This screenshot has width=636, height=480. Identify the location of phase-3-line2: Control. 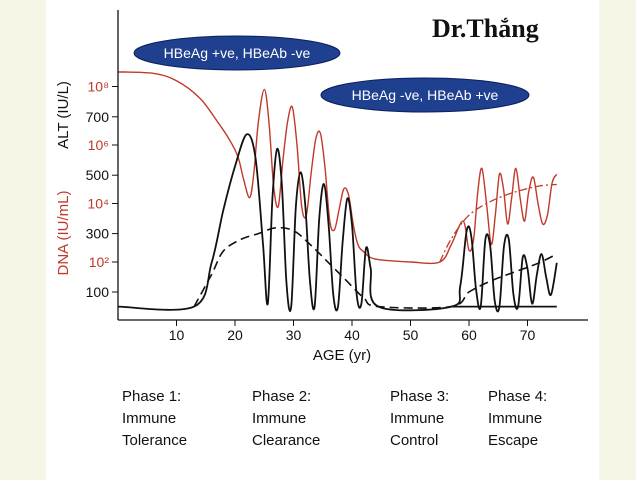
(414, 440).